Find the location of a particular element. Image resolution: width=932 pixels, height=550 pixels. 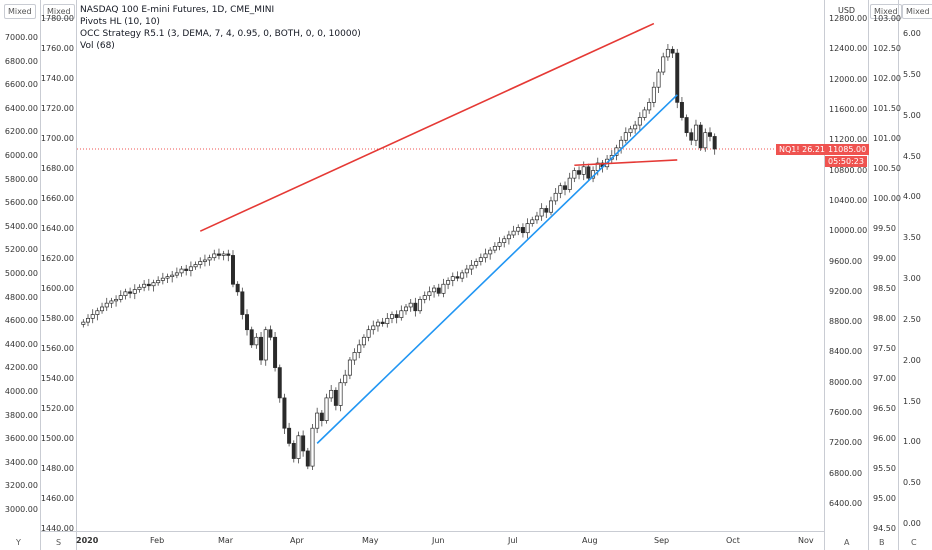

time-label-sep: Sep is located at coordinates (662, 540).